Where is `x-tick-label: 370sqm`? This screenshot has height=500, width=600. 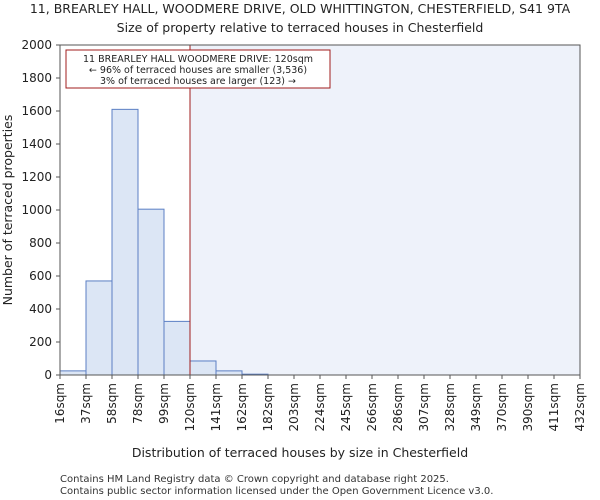 x-tick-label: 370sqm is located at coordinates (502, 407).